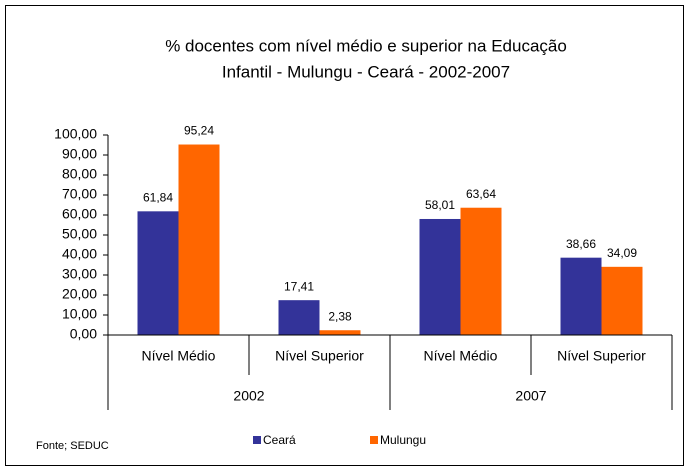 Image resolution: width=691 pixels, height=476 pixels. I want to click on value-label: 61,84, so click(158, 197).